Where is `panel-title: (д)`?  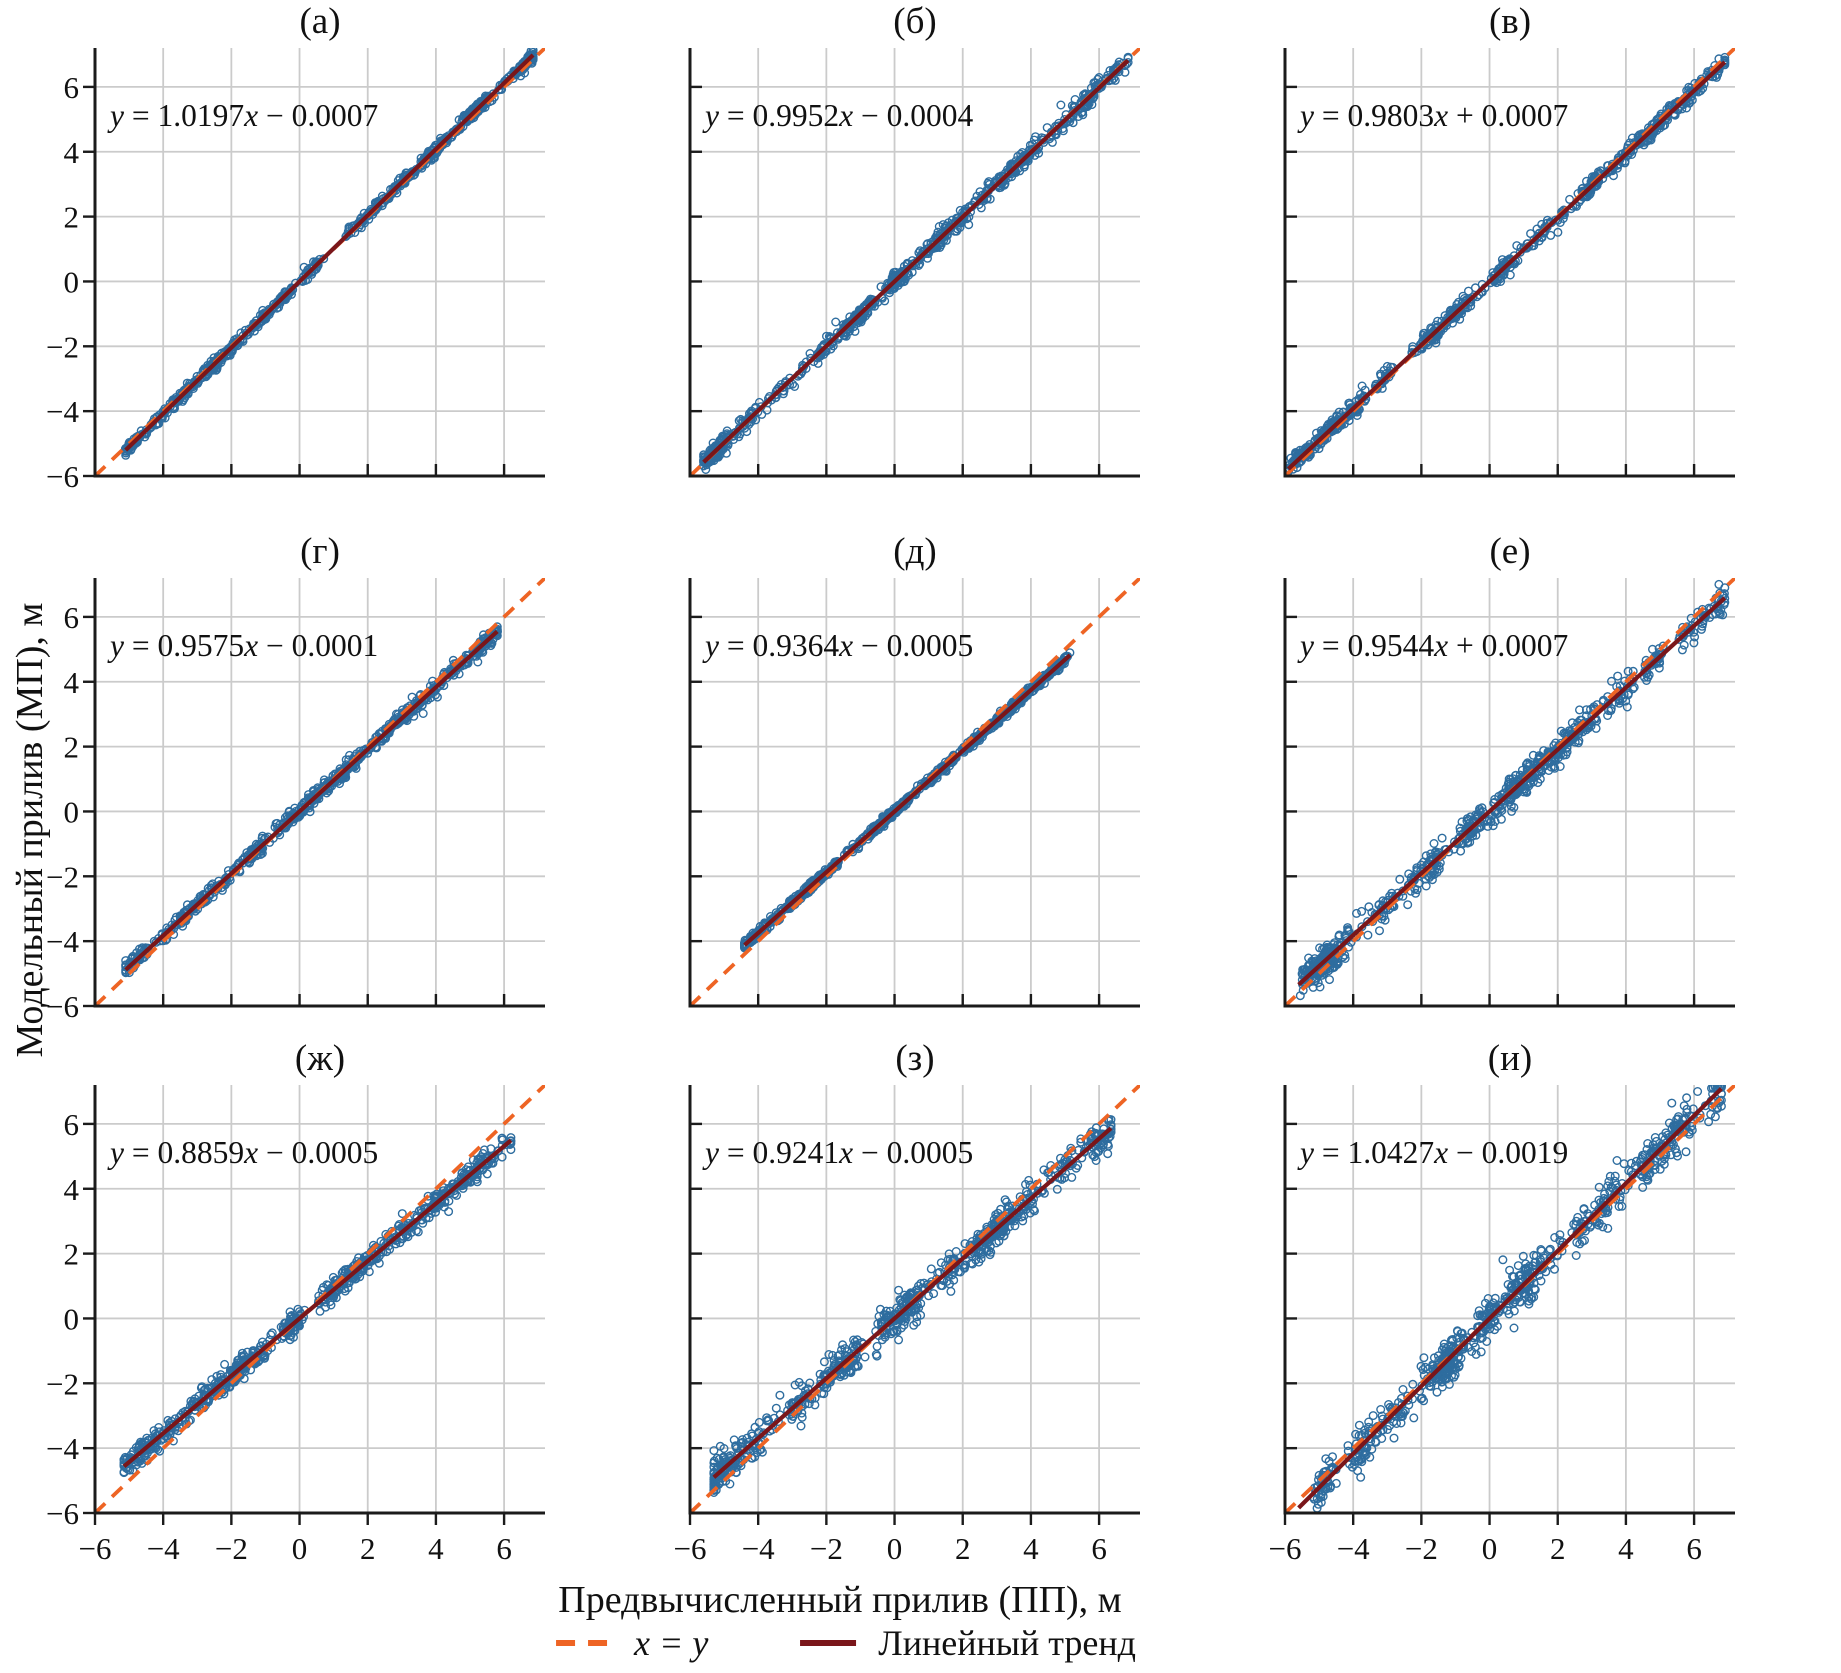 panel-title: (д) is located at coordinates (914, 551).